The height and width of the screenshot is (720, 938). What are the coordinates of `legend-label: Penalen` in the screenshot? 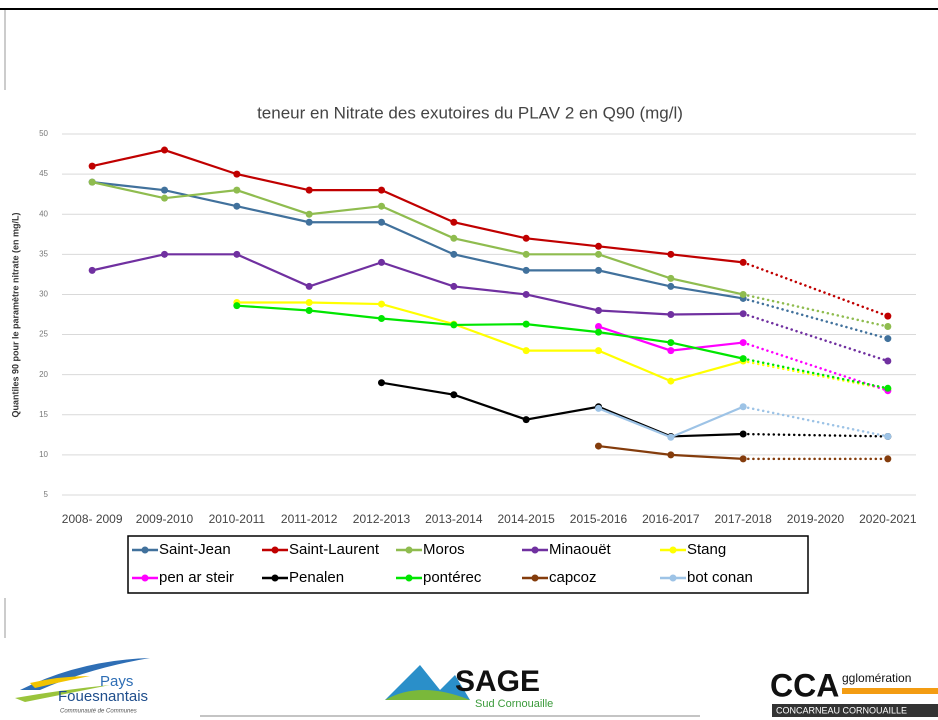 It's located at (316, 577).